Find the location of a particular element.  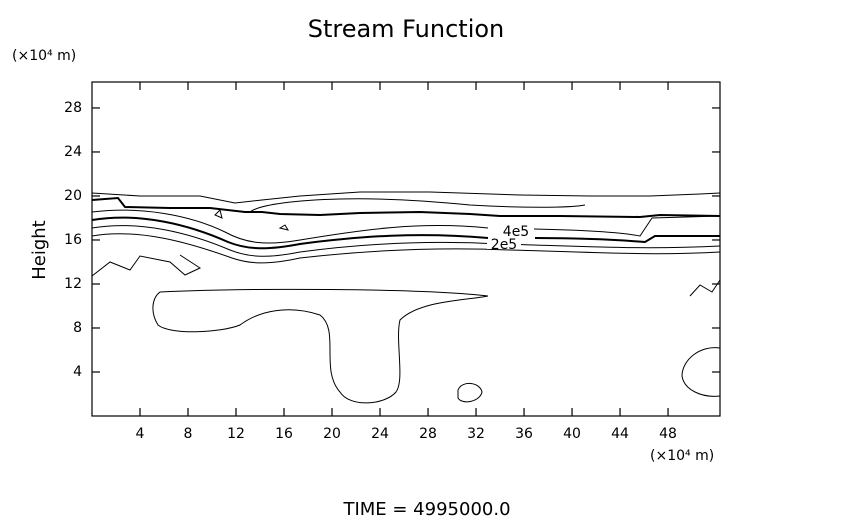

x-tick-label: 8 is located at coordinates (188, 434).